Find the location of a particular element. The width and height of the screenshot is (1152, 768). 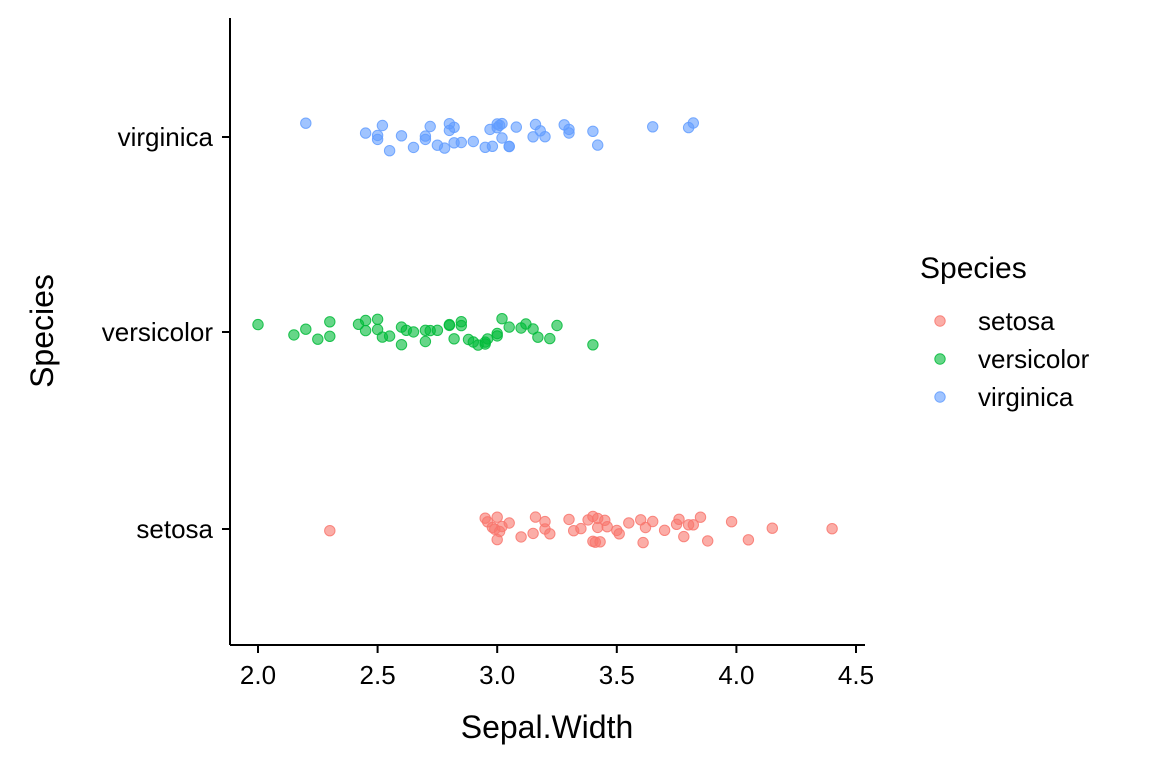

legend-label-setosa: setosa is located at coordinates (1016, 321).